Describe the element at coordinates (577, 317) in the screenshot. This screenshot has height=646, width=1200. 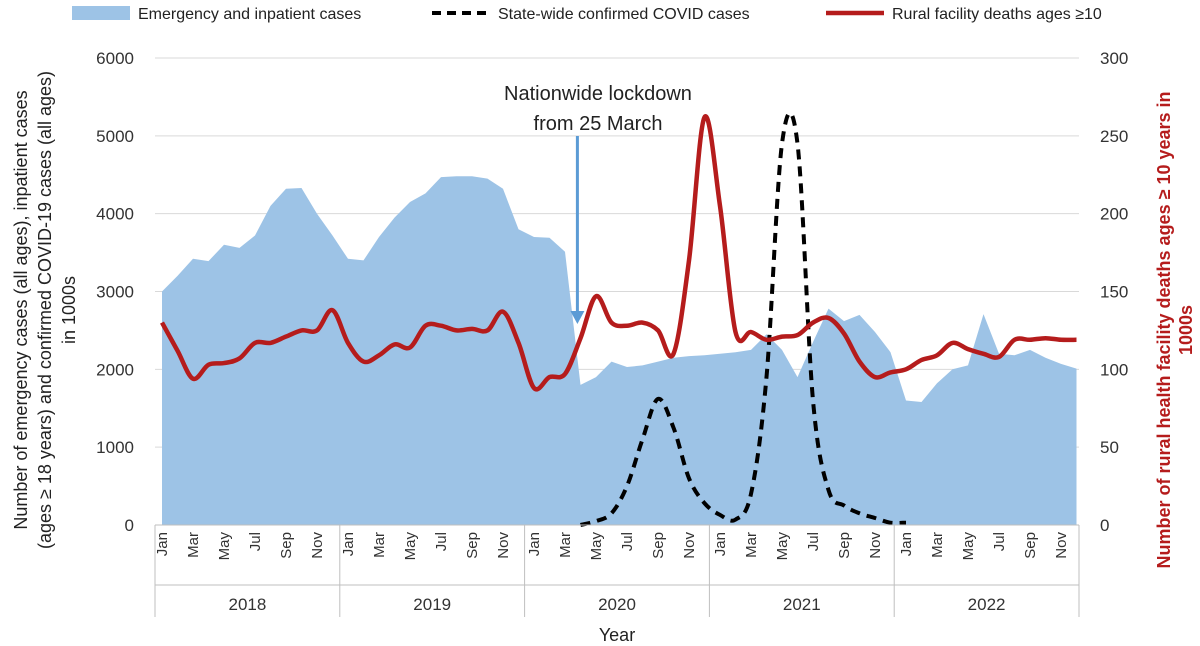
I see `annotation-arrow-head` at that location.